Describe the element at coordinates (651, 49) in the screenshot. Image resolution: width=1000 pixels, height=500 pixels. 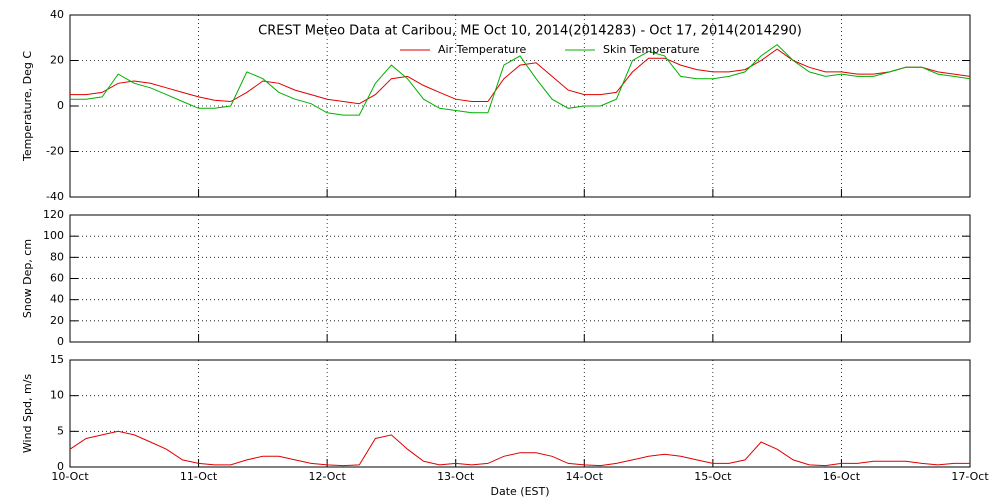
I see `legend-label: Skin Temperature` at that location.